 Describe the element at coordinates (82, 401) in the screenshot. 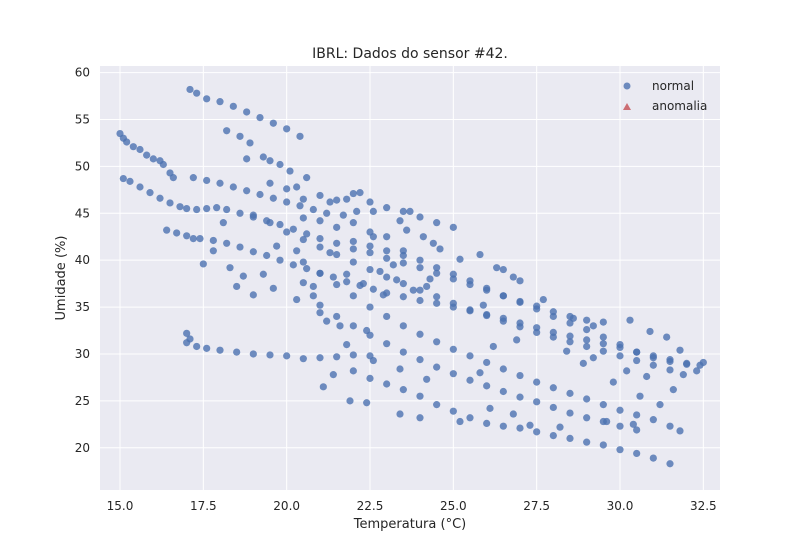

I see `y-tick-label: 25` at that location.